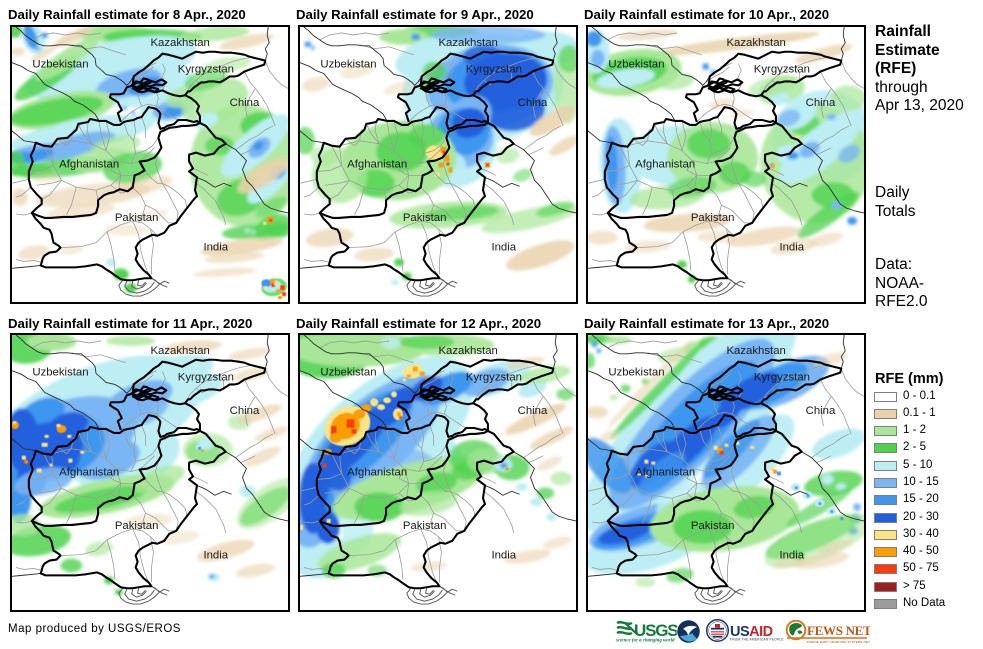 The height and width of the screenshot is (649, 983). I want to click on svg-text: science for a changing world, so click(645, 641).